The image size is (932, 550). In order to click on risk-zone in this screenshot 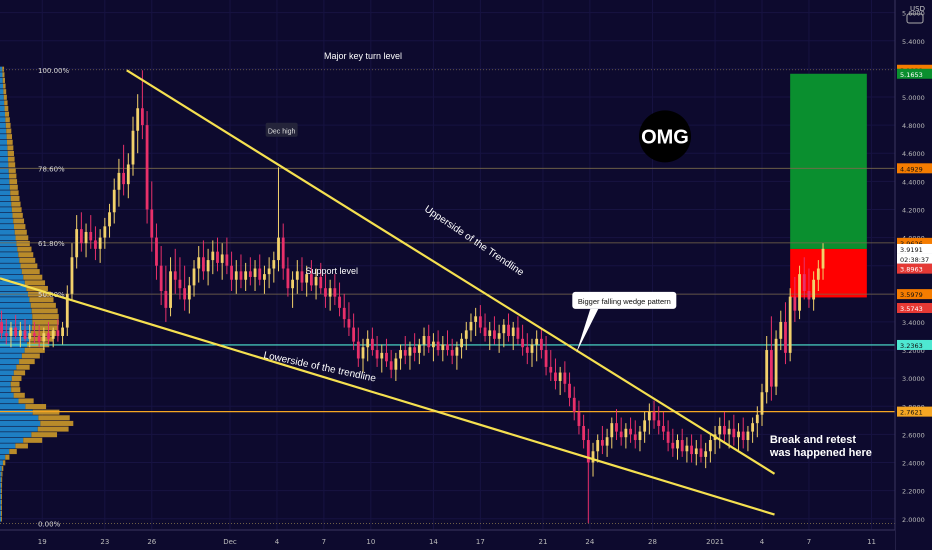, I will do `click(828, 273)`.